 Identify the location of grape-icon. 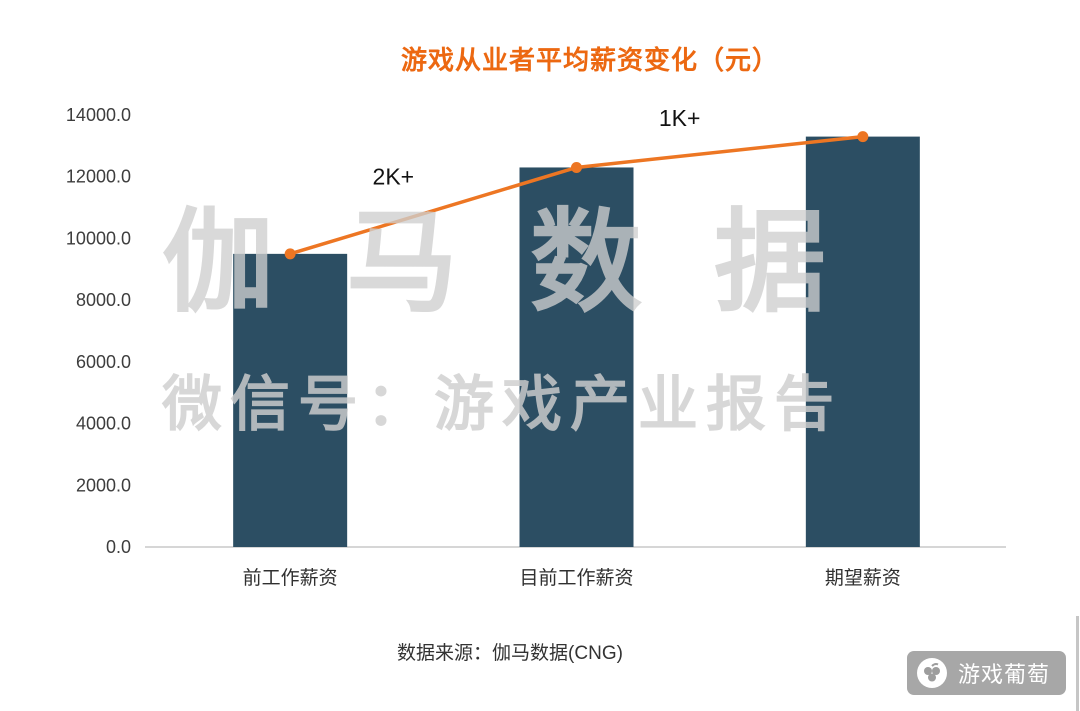
(932, 673).